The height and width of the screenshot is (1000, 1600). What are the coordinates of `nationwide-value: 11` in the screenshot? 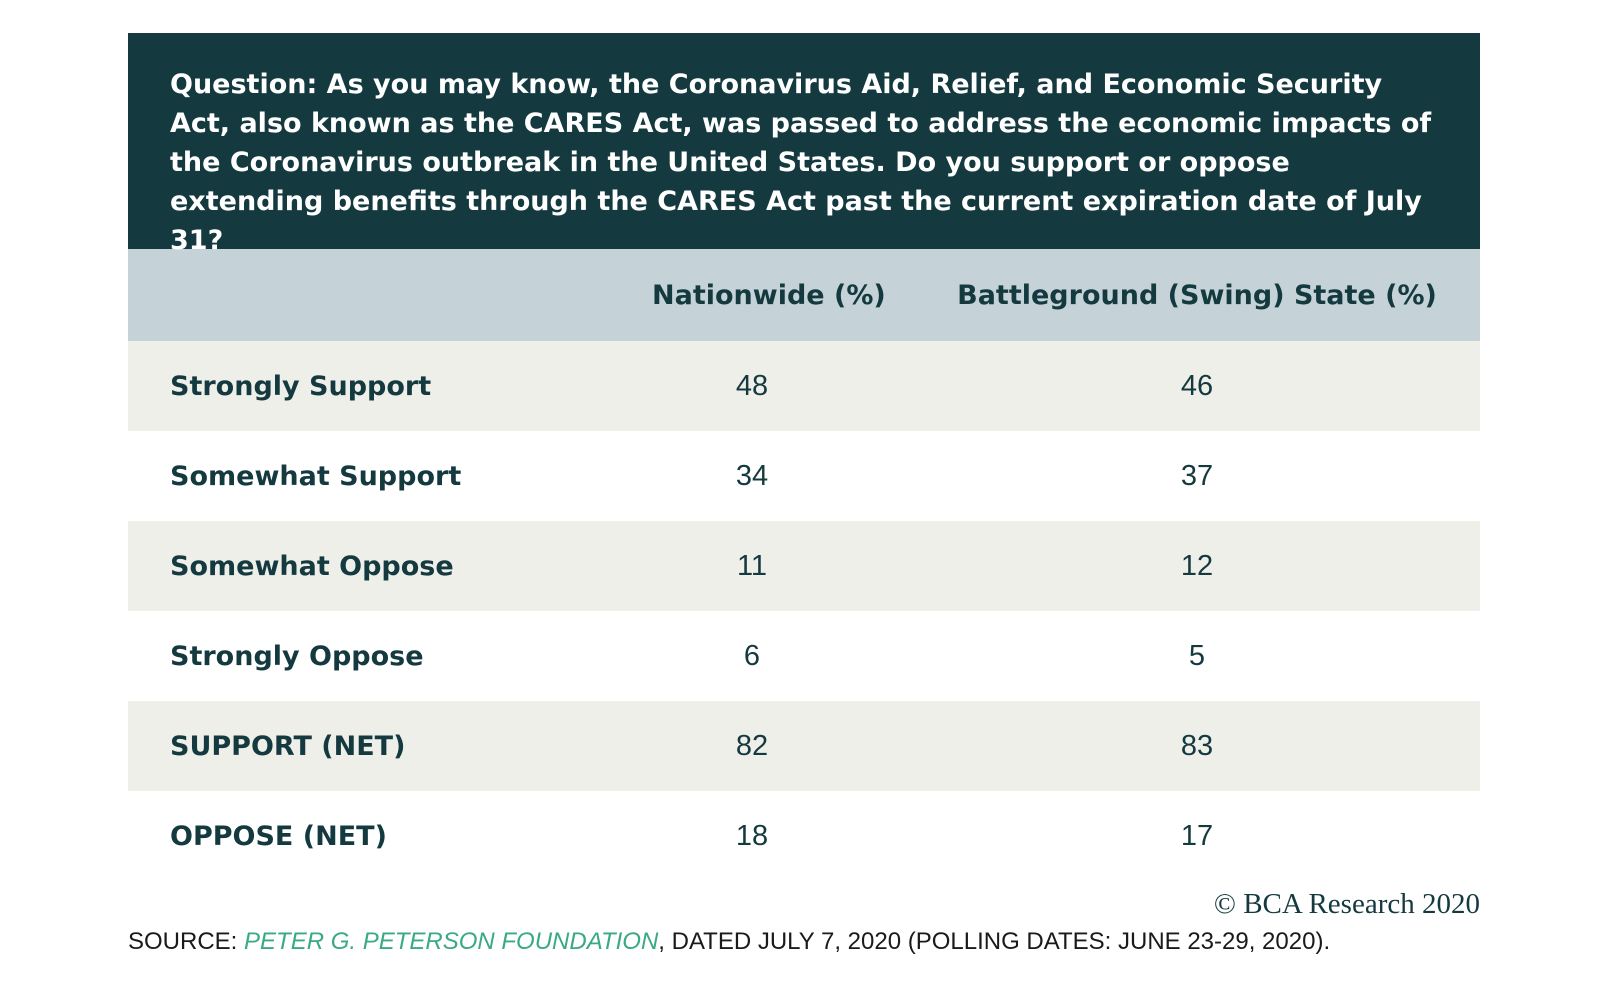 It's located at (752, 565).